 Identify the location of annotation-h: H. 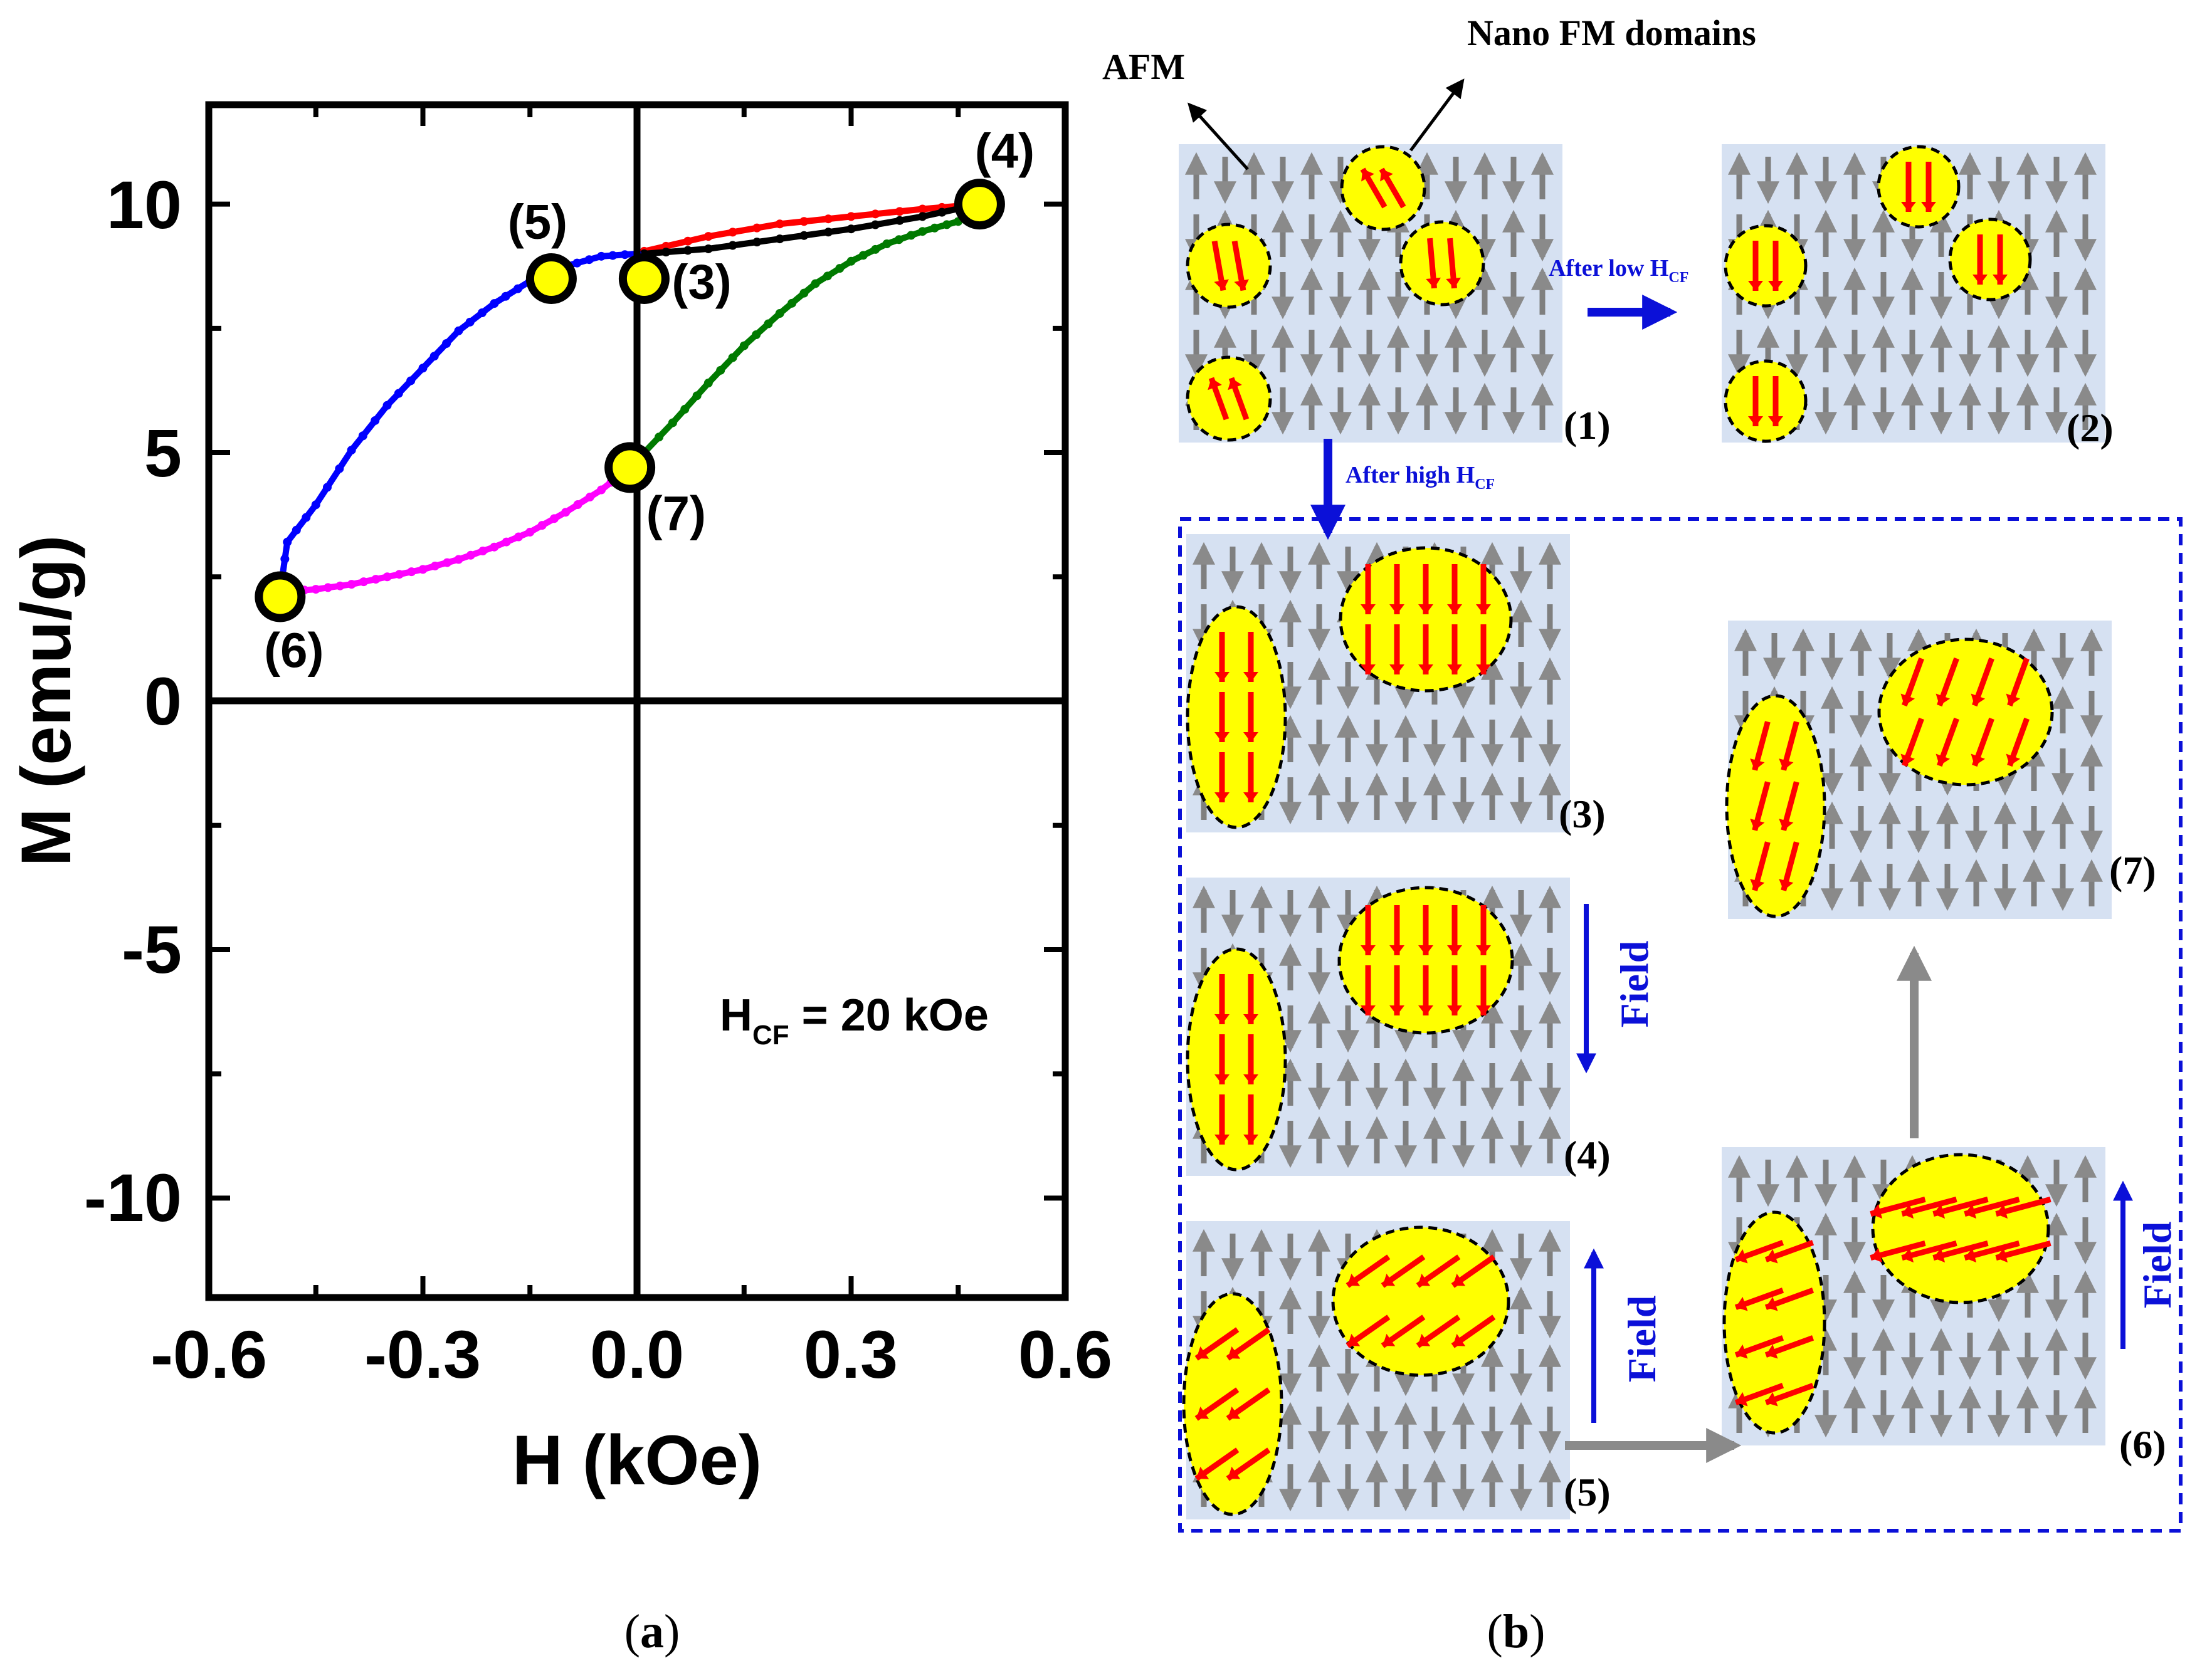
(736, 1015).